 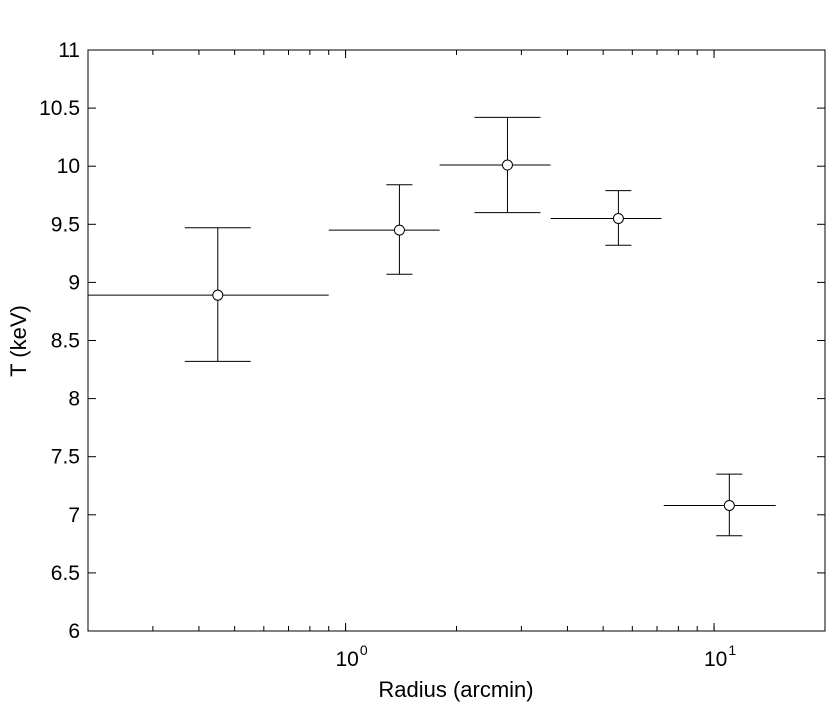 I want to click on y-tick-label: 9, so click(x=74, y=282).